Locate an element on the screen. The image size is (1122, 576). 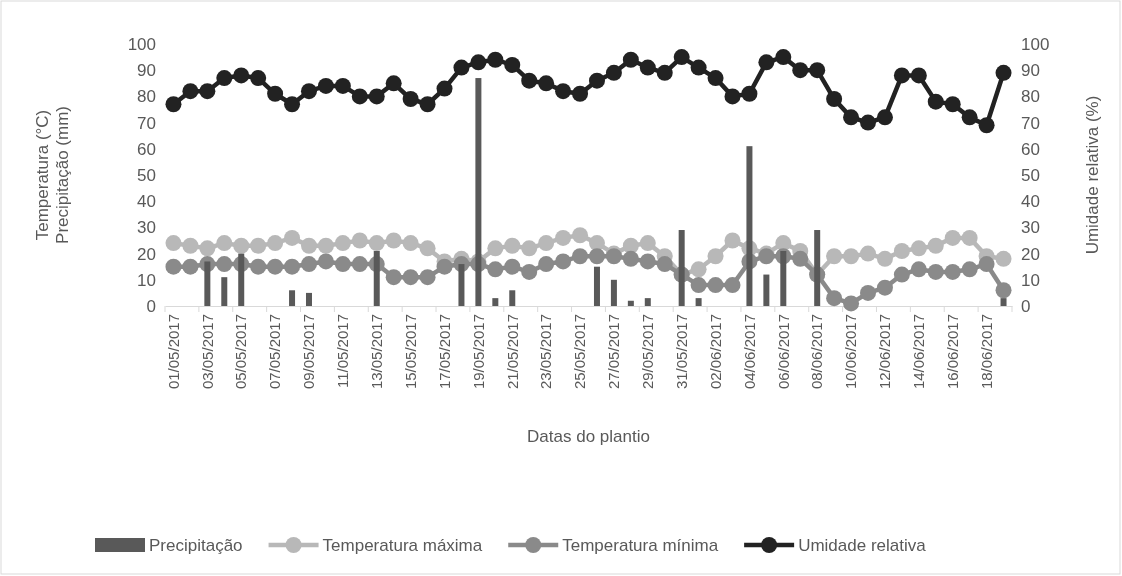
x-tick-label: 09/05/2017 is located at coordinates (309, 352).